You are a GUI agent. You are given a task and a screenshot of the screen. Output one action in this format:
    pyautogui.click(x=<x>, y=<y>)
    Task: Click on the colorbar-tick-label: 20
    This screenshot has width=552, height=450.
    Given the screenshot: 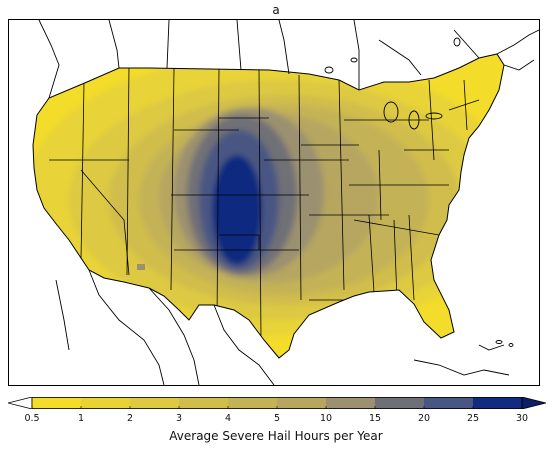 What is the action you would take?
    pyautogui.click(x=424, y=418)
    